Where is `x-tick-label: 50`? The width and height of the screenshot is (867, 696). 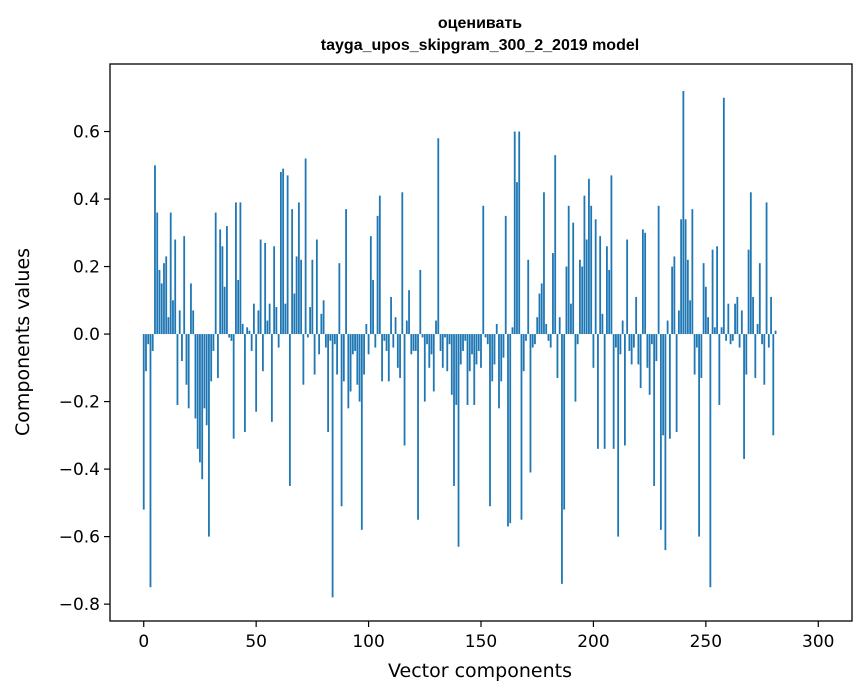 x-tick-label: 50 is located at coordinates (256, 642).